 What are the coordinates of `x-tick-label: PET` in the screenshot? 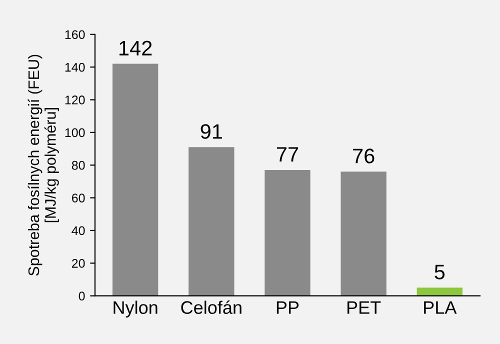 It's located at (364, 307).